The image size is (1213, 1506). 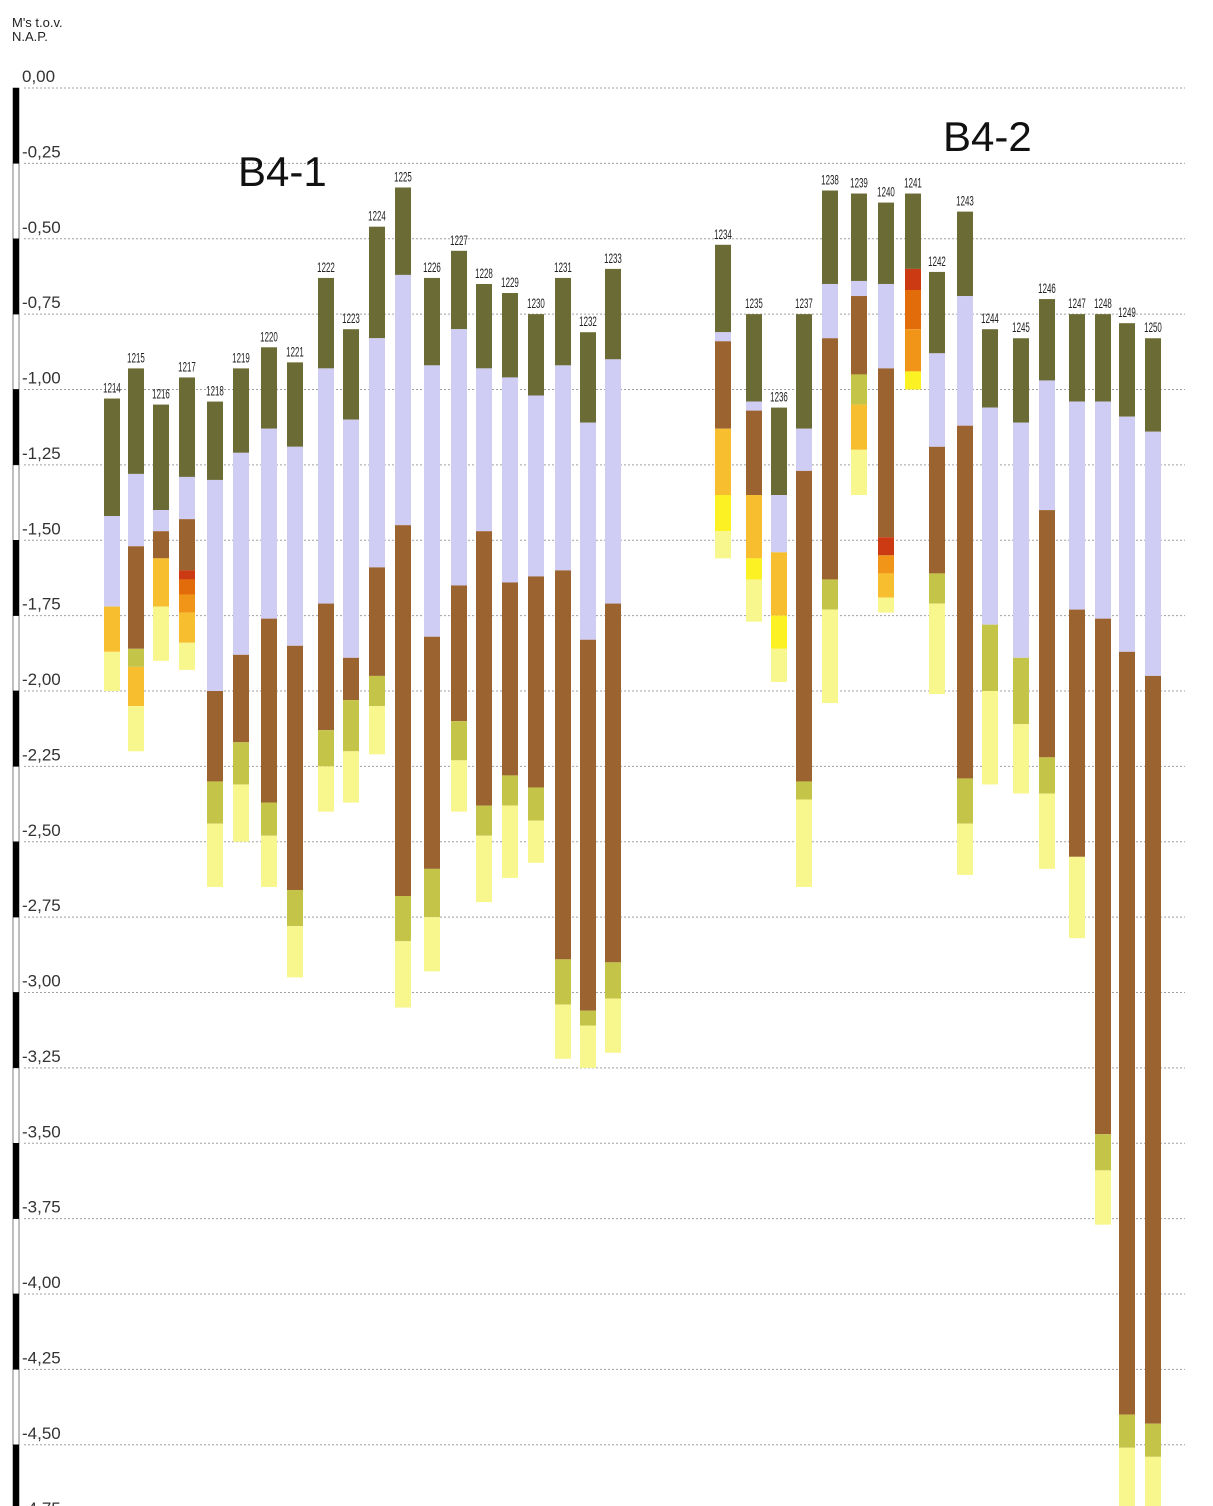 What do you see at coordinates (41, 227) in the screenshot?
I see `y-tick-label: -0,50` at bounding box center [41, 227].